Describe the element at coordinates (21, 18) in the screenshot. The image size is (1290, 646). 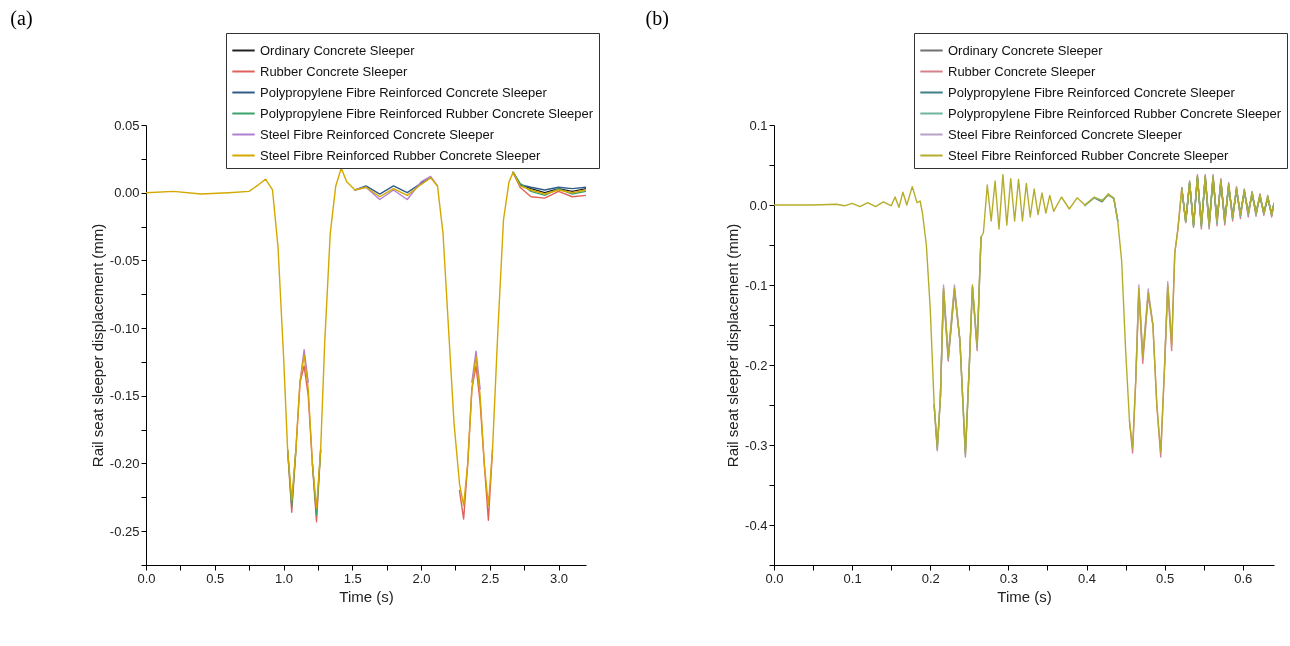
I see `chart-title: (a)` at that location.